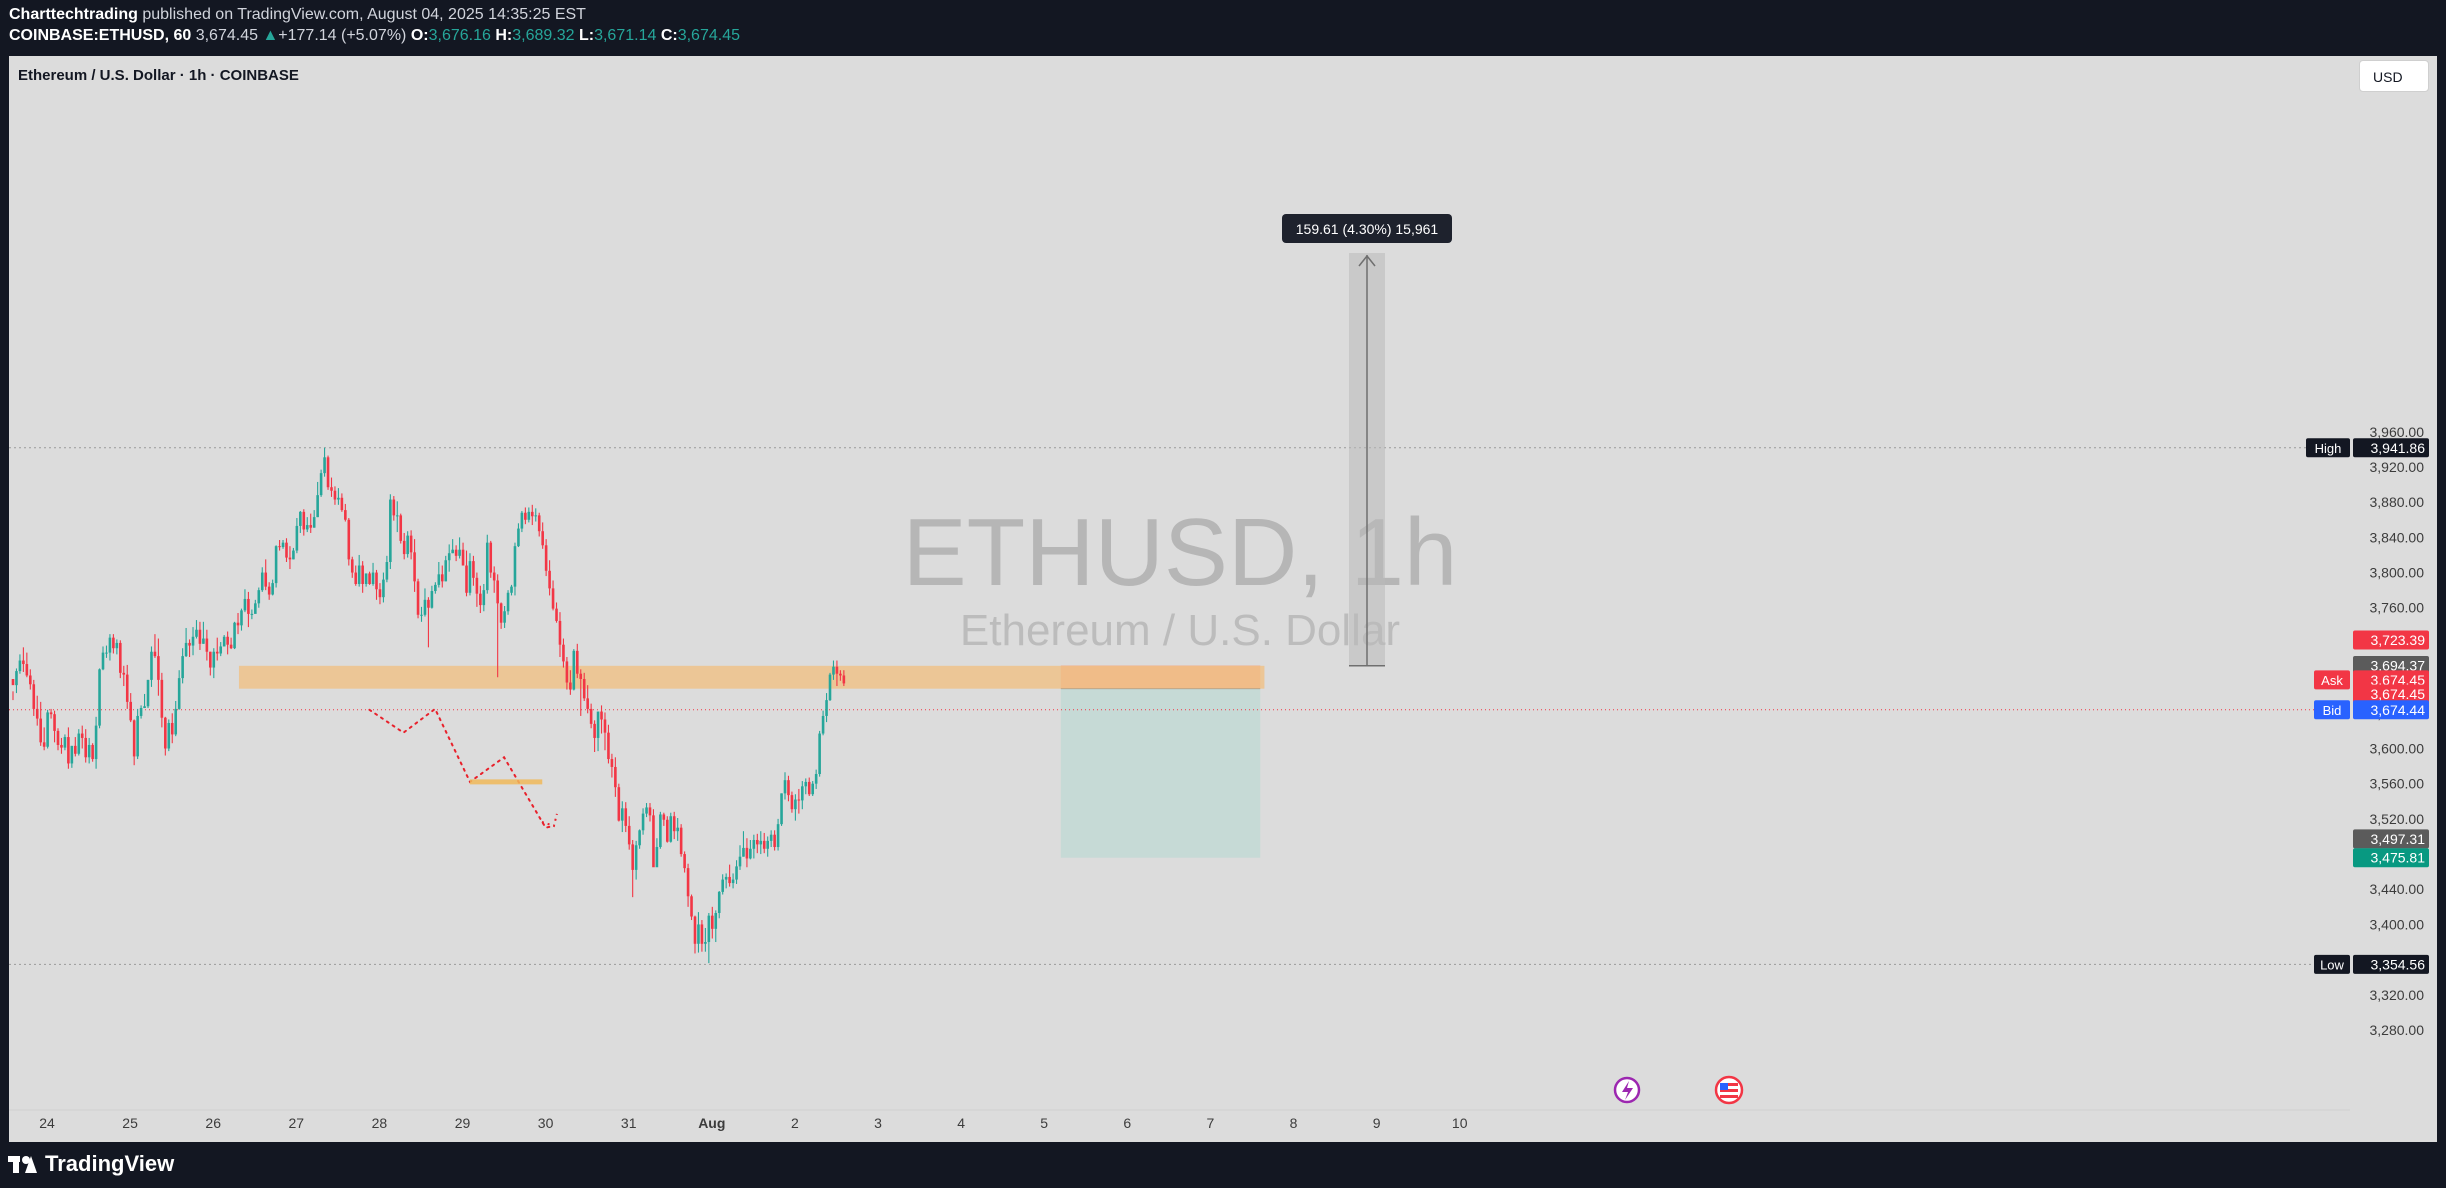 The height and width of the screenshot is (1188, 2446). Describe the element at coordinates (1729, 1090) in the screenshot. I see `us-flag-icon` at that location.